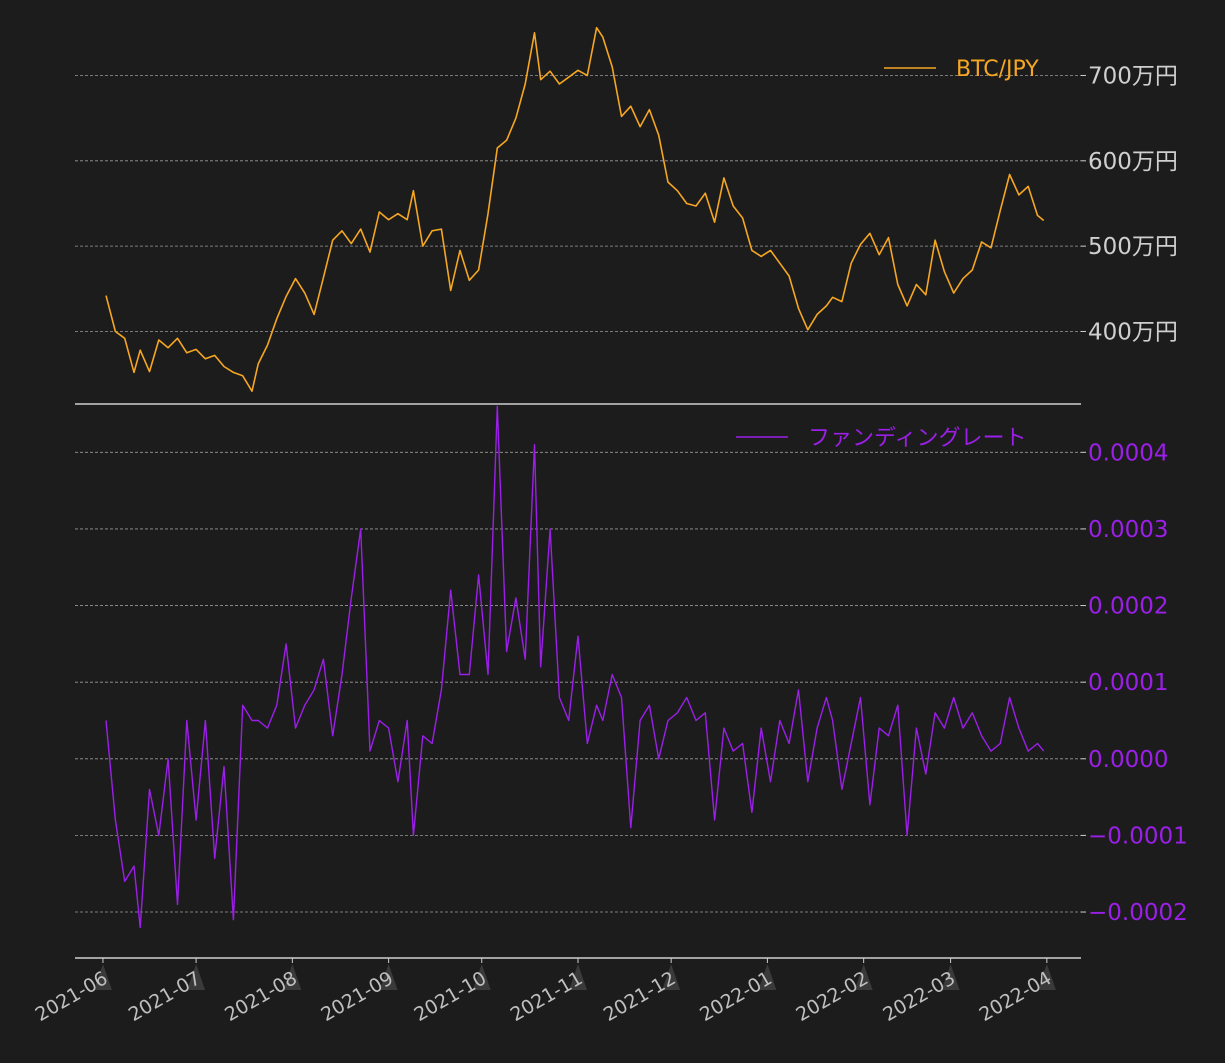 The width and height of the screenshot is (1225, 1063). What do you see at coordinates (1138, 913) in the screenshot?
I see `funding-y-tick-label: −0.0002` at bounding box center [1138, 913].